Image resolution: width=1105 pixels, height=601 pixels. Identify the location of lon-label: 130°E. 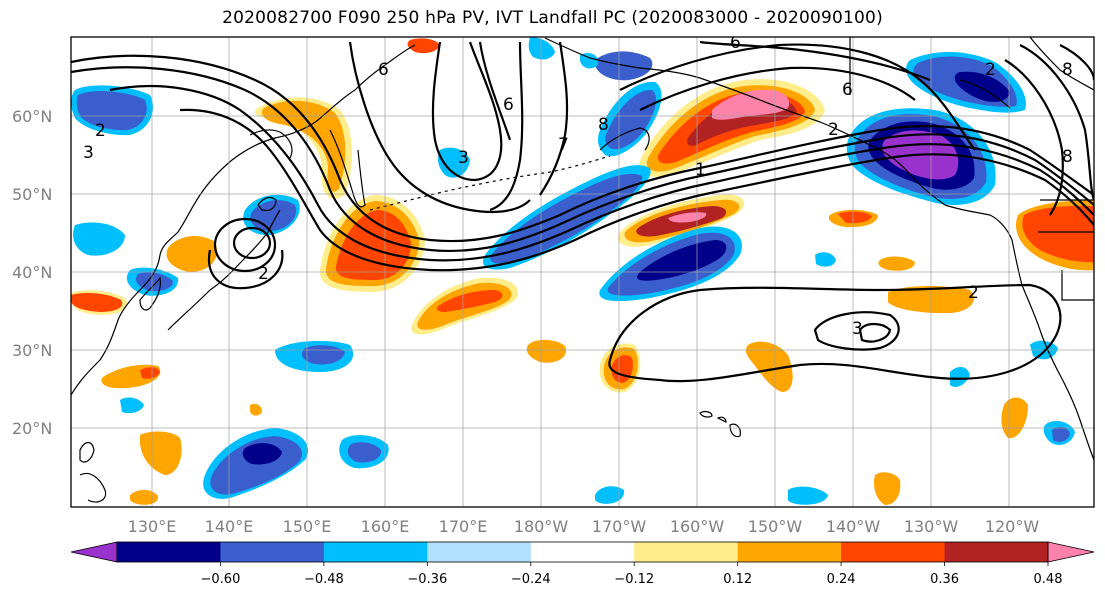
(152, 526).